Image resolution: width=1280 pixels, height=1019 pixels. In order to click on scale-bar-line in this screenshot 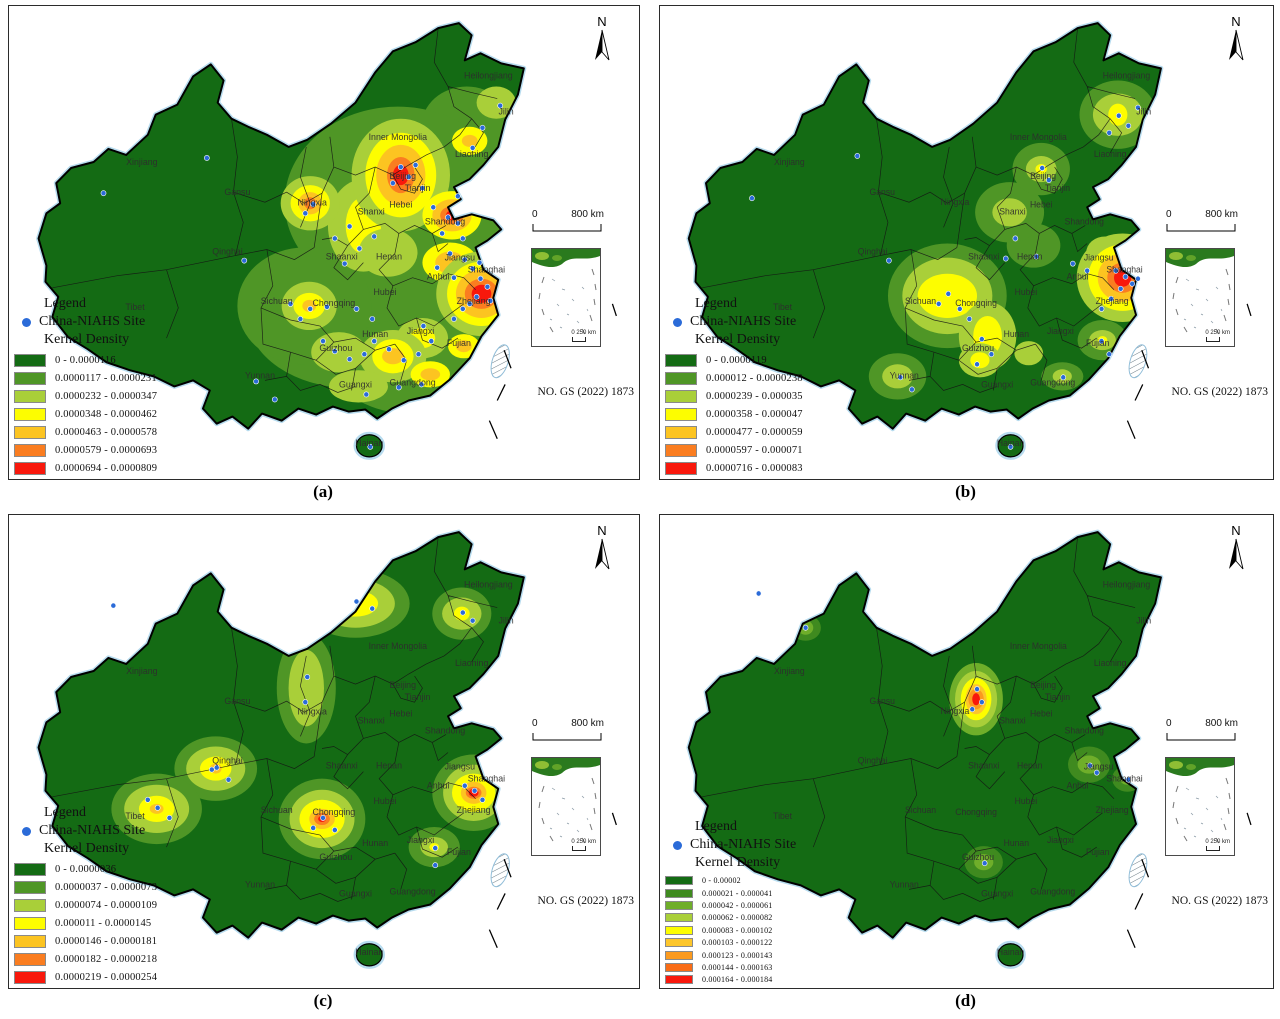, I will do `click(1201, 737)`.